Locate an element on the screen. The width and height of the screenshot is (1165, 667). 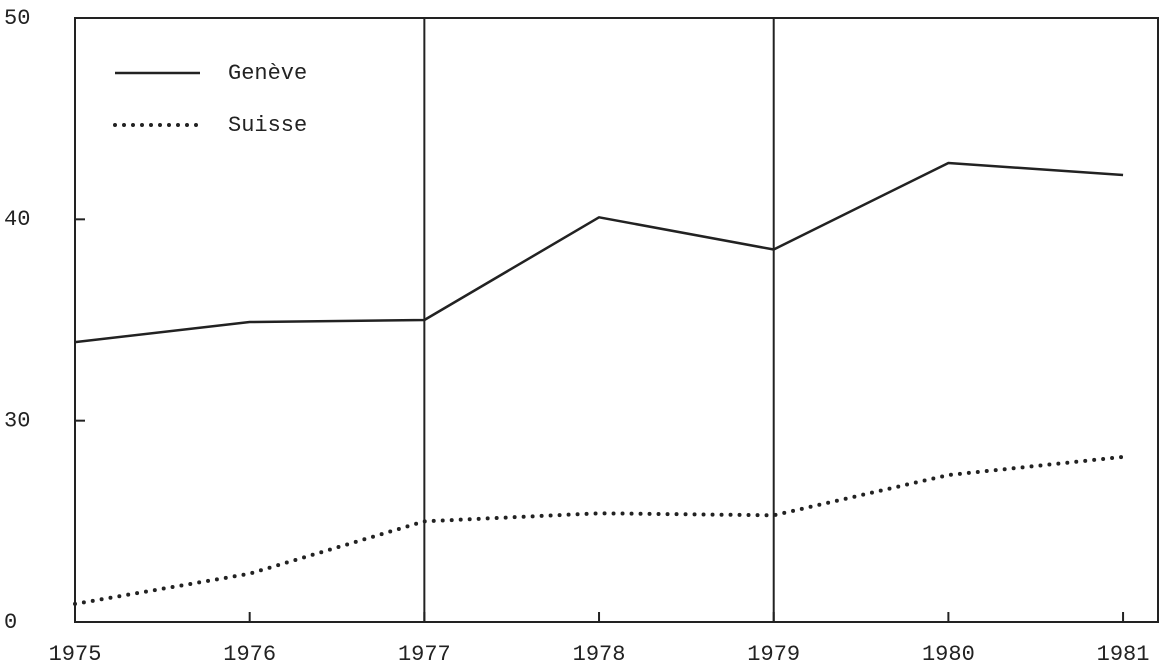
y-tick-label: 0 is located at coordinates (10, 622).